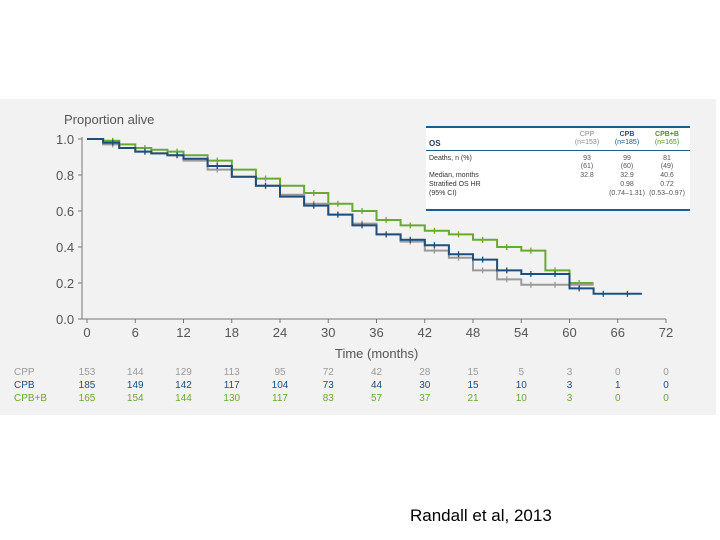 The width and height of the screenshot is (720, 540). What do you see at coordinates (65, 283) in the screenshot?
I see `y-tick-label: 0.2` at bounding box center [65, 283].